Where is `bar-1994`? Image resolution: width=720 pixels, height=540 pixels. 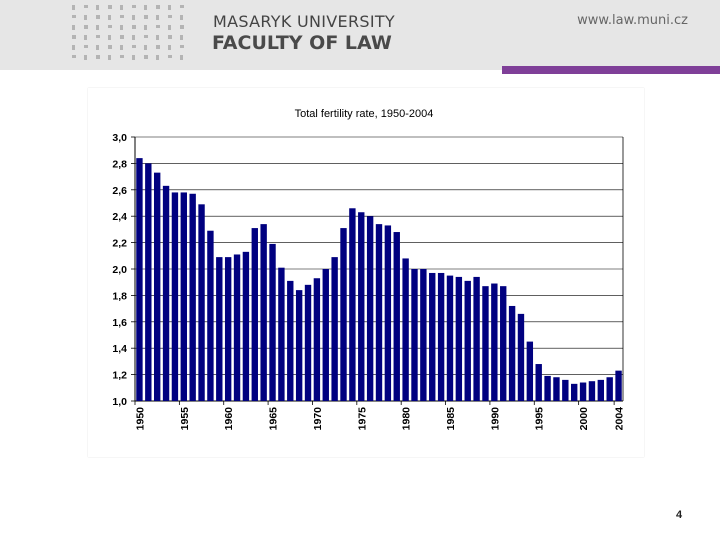 bar-1994 is located at coordinates (530, 371).